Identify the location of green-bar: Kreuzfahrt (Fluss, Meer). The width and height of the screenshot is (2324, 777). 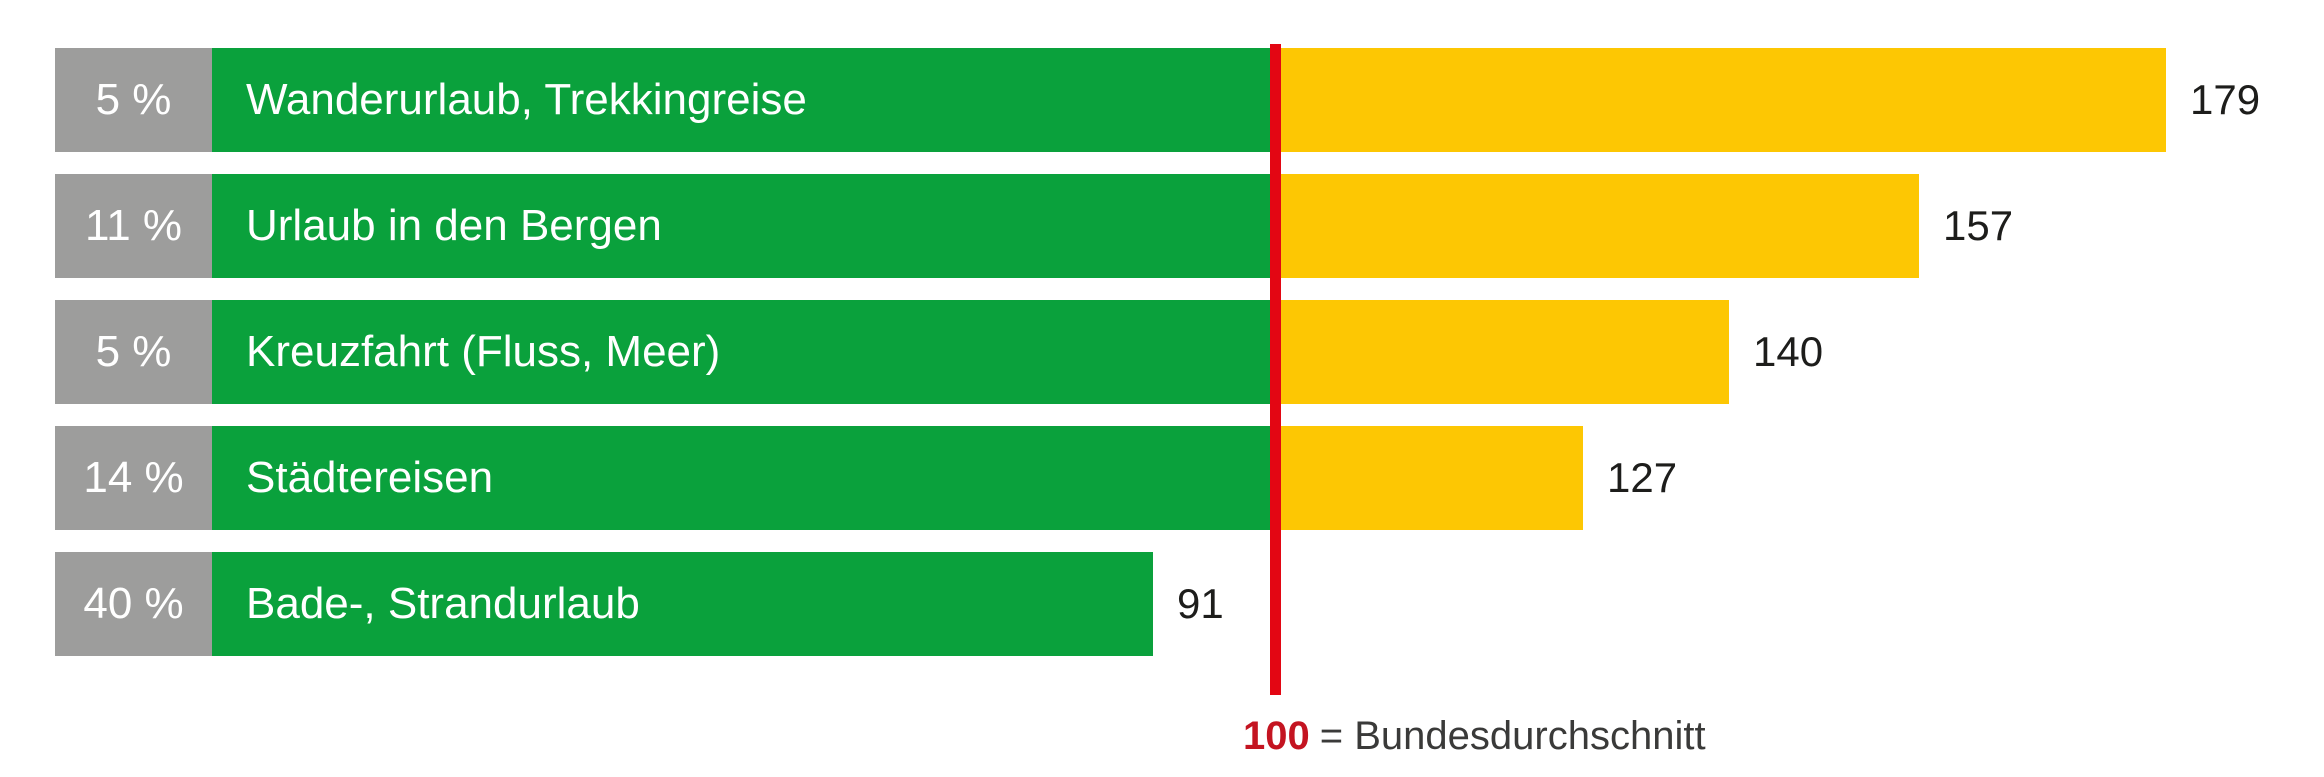
(741, 352).